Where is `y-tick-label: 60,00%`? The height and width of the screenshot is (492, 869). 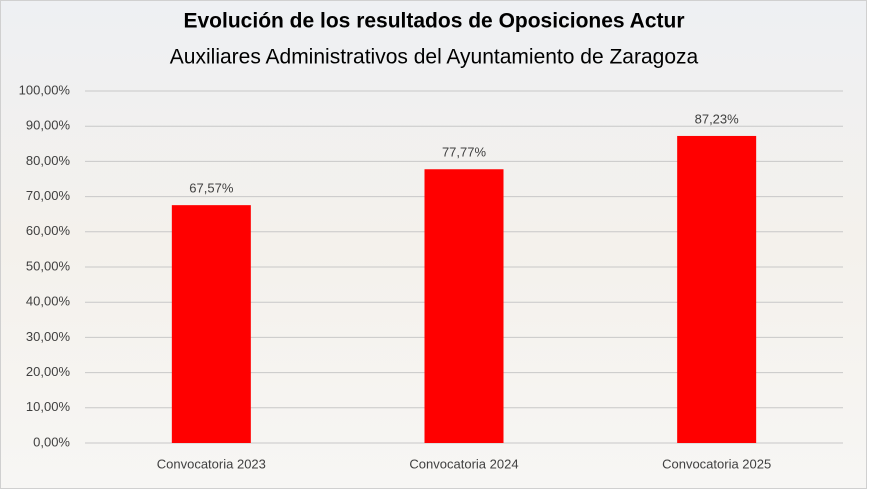 y-tick-label: 60,00% is located at coordinates (48, 230).